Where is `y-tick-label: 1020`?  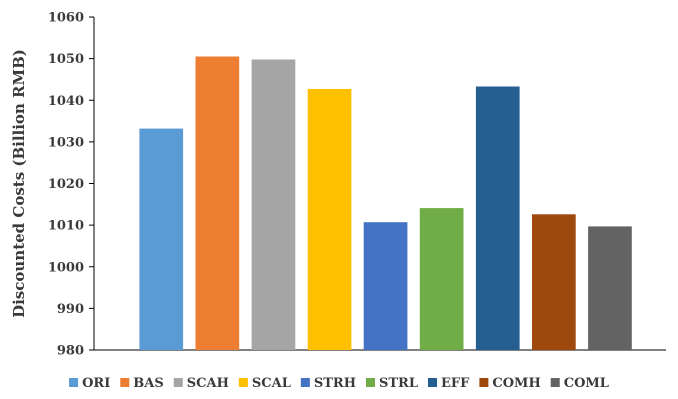
y-tick-label: 1020 is located at coordinates (66, 184).